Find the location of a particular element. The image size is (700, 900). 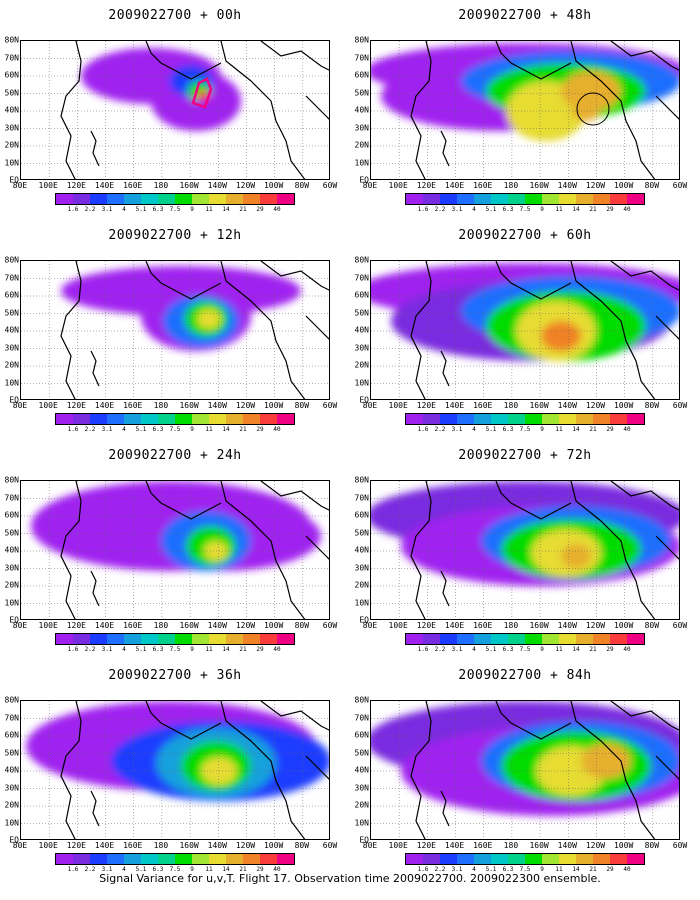

lat-tick-label: 60N is located at coordinates (11, 295).